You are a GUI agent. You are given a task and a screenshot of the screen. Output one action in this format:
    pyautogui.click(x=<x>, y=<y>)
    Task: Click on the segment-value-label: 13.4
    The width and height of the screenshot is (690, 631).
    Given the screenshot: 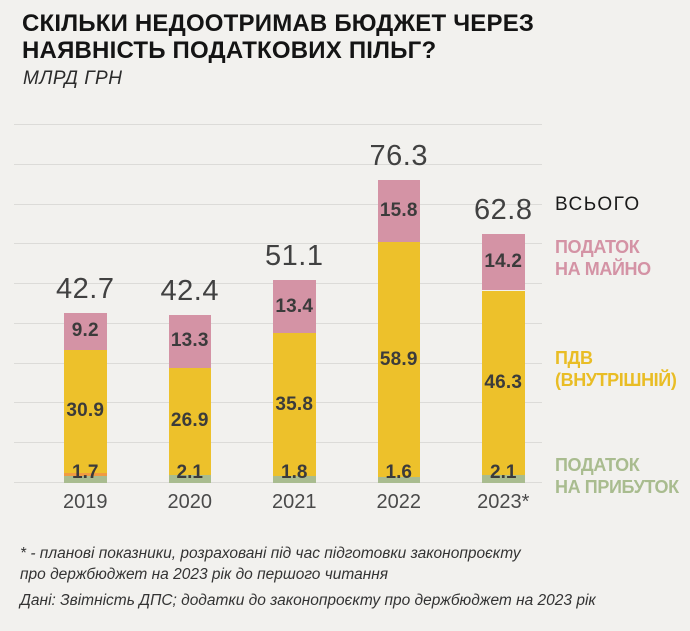 What is the action you would take?
    pyautogui.click(x=294, y=306)
    